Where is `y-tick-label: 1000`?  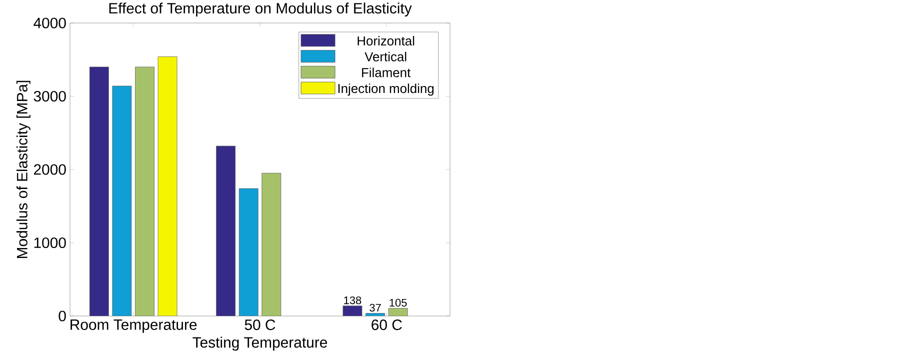
y-tick-label: 1000 is located at coordinates (50, 242).